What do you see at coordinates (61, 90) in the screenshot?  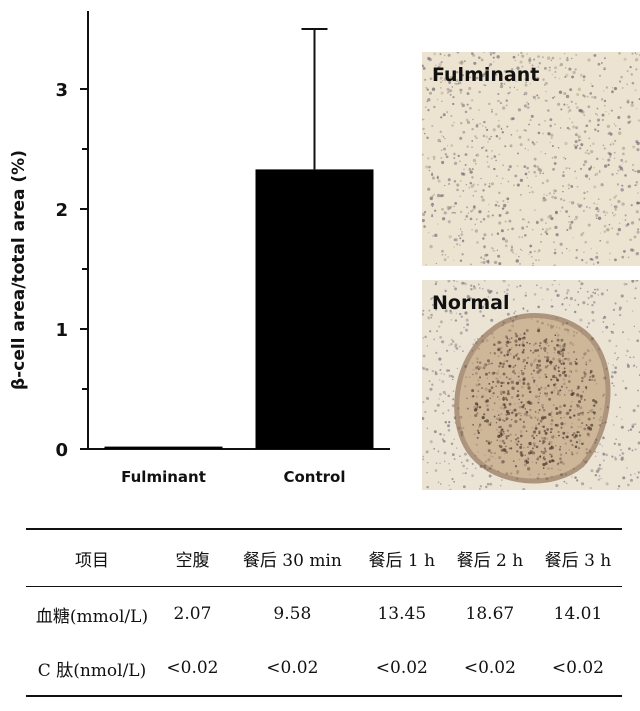 I see `y-tick-label: 3` at bounding box center [61, 90].